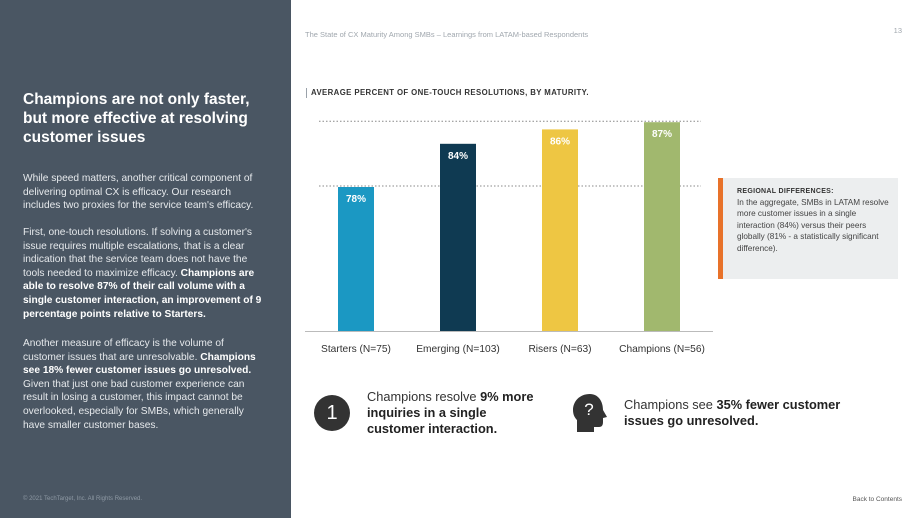 The width and height of the screenshot is (920, 518). I want to click on bar-value-label-1: 84%, so click(458, 156).